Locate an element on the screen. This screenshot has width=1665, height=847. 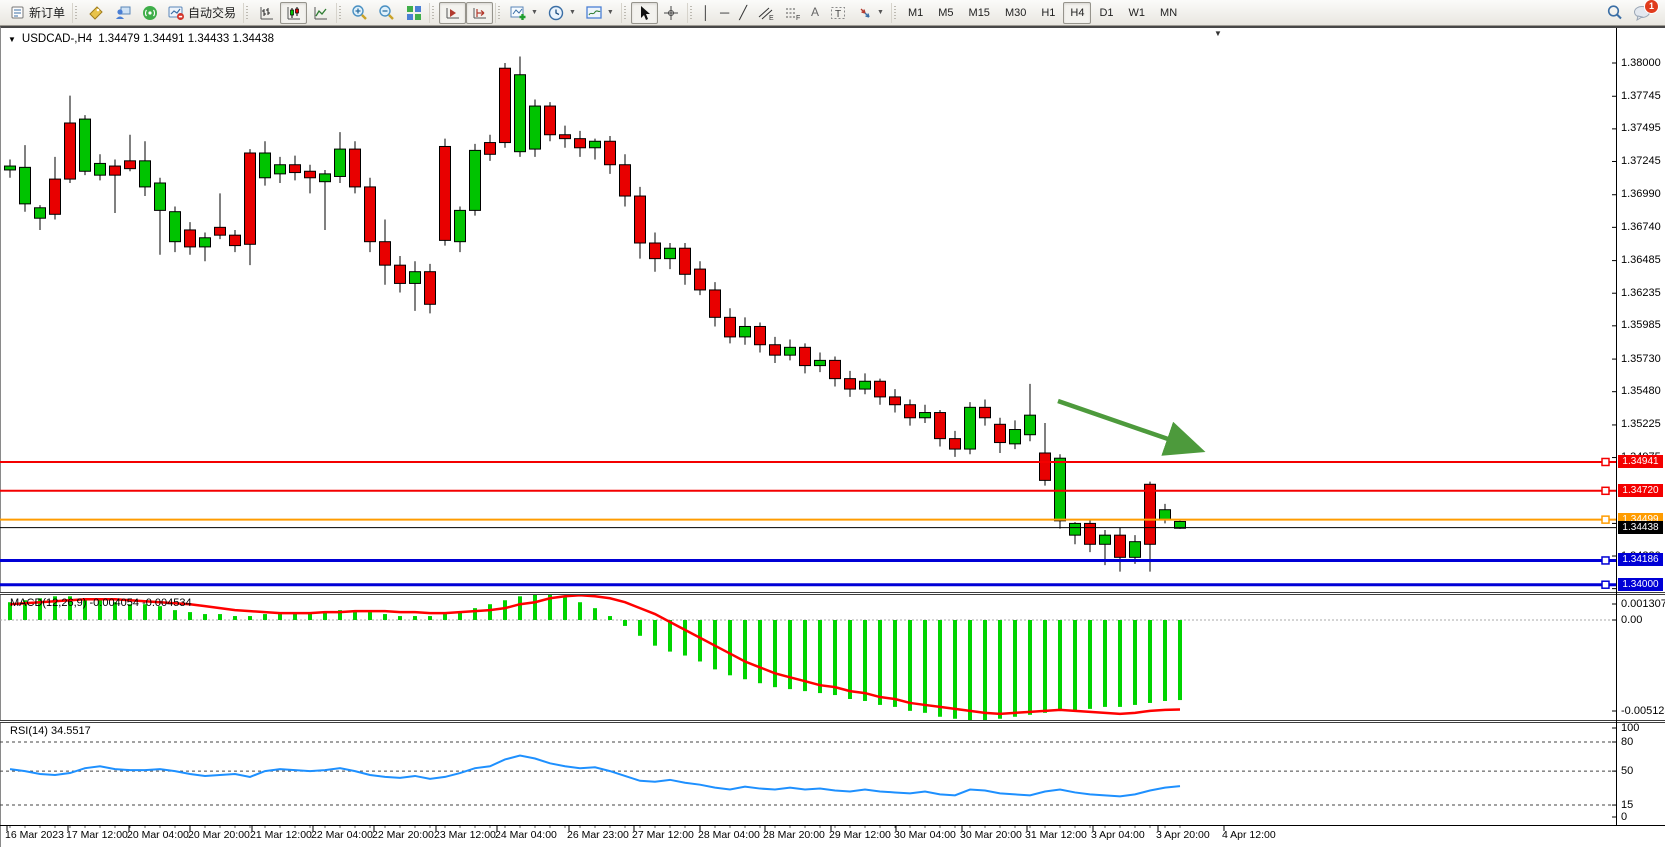
candlestick-chart-button is located at coordinates (294, 12).